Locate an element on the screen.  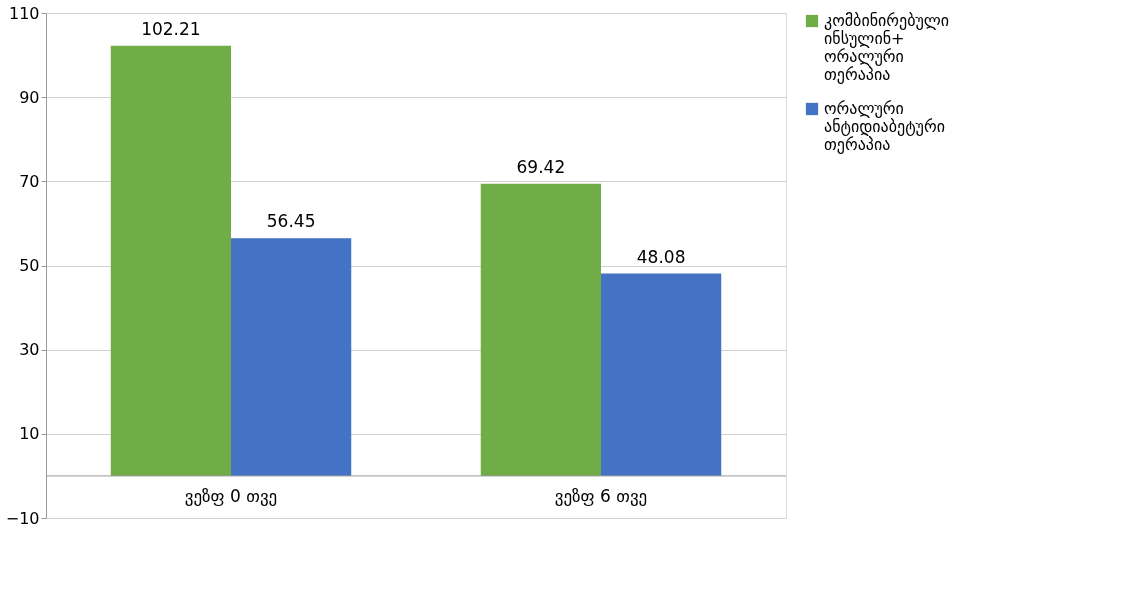
data-label: 48.08 is located at coordinates (661, 256).